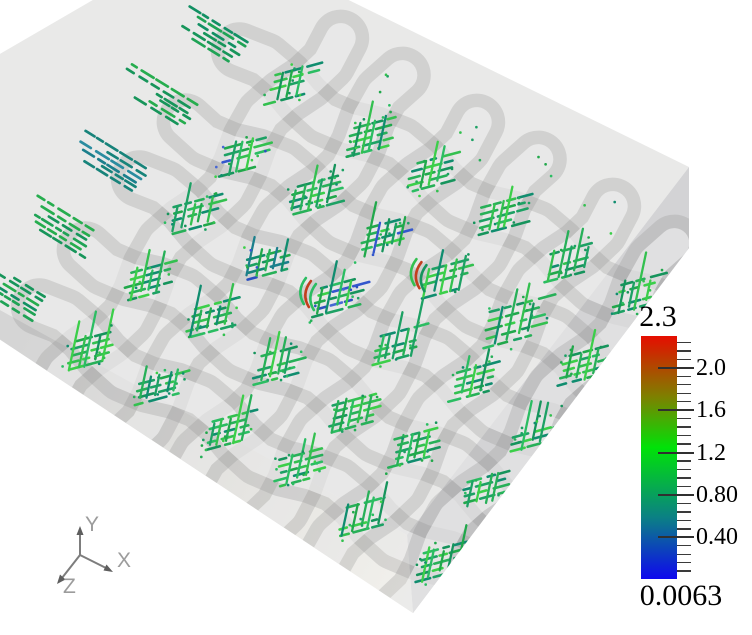  I want to click on color-legend-max-value: 2.3, so click(658, 316).